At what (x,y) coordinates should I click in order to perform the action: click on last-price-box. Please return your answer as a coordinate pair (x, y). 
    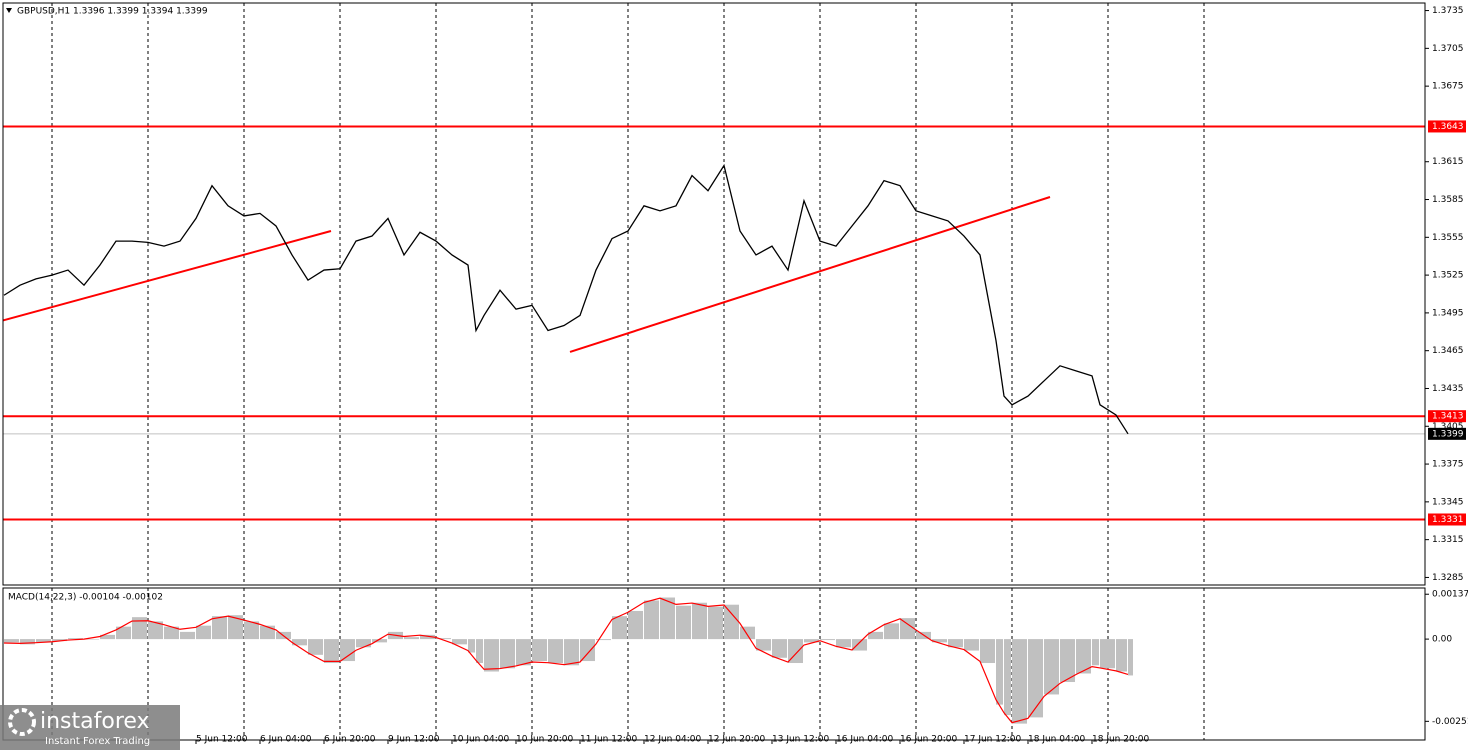
    Looking at the image, I should click on (1447, 433).